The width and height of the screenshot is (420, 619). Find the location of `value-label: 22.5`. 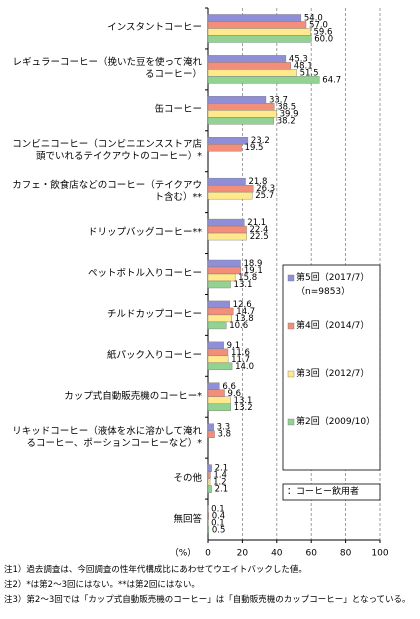

value-label: 22.5 is located at coordinates (259, 237).